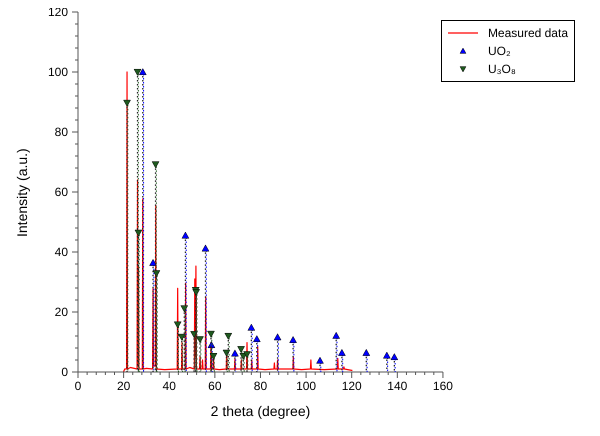  I want to click on y-tick-label: 40, so click(61, 252).